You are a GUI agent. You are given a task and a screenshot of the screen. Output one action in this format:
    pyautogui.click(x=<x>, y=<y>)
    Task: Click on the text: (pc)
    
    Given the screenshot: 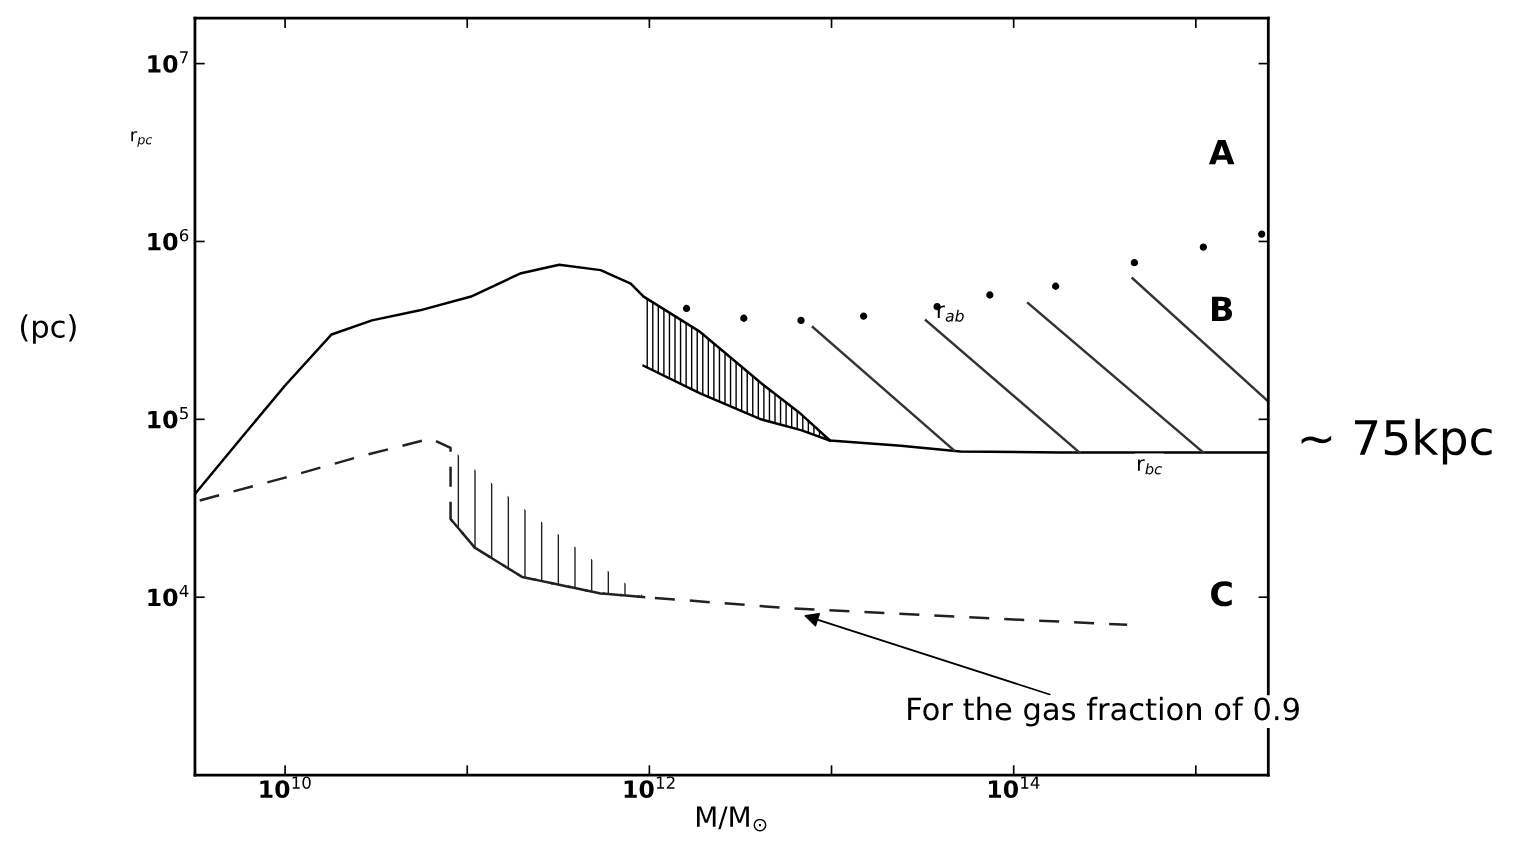 What is the action you would take?
    pyautogui.click(x=48, y=329)
    